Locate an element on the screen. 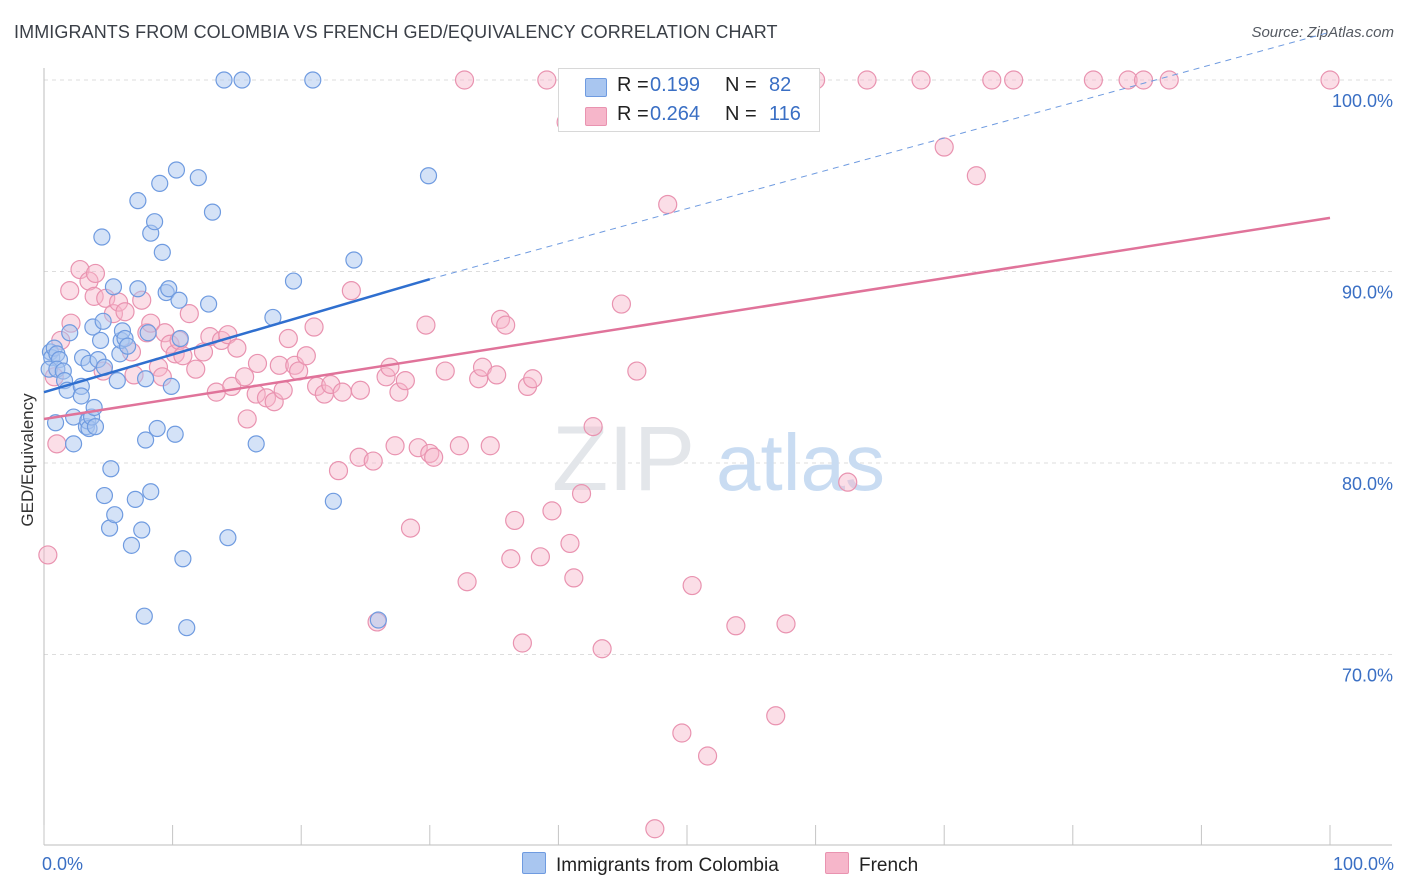 The width and height of the screenshot is (1406, 892). watermark-atlas: atlas is located at coordinates (800, 462).